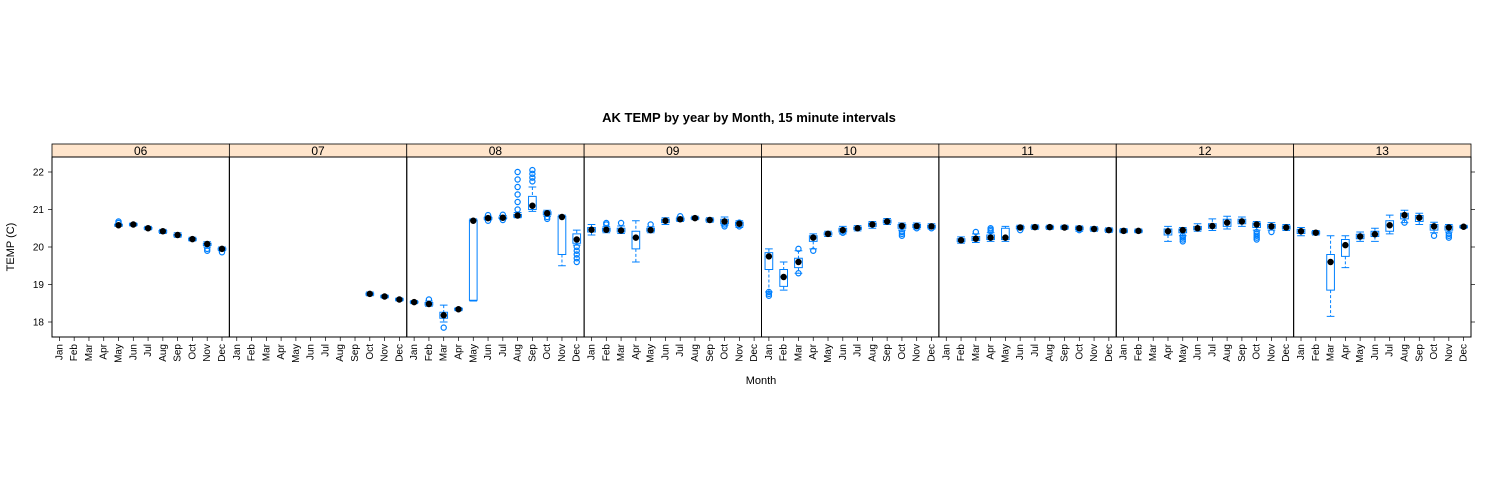 This screenshot has height=500, width=1500. Describe the element at coordinates (1316, 232) in the screenshot. I see `box-13-Feb` at that location.